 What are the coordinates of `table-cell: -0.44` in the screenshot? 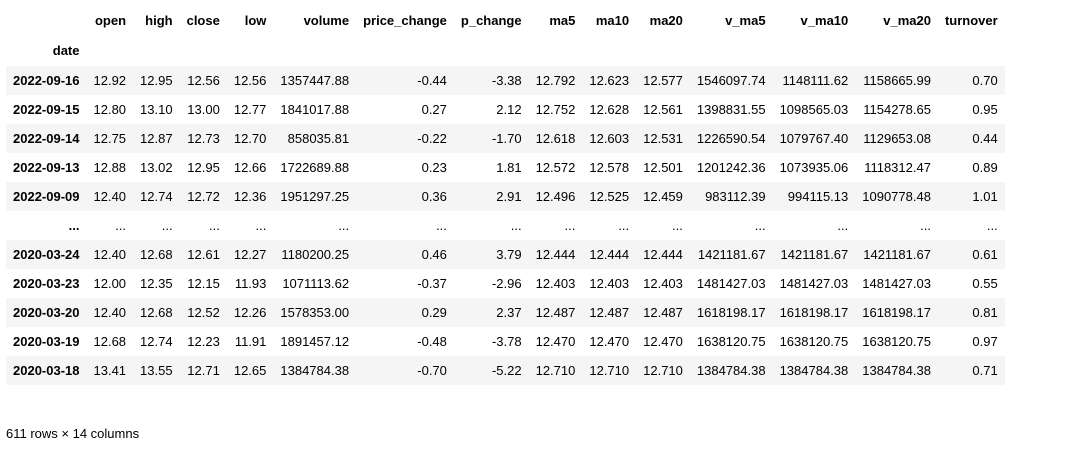 It's located at (432, 80).